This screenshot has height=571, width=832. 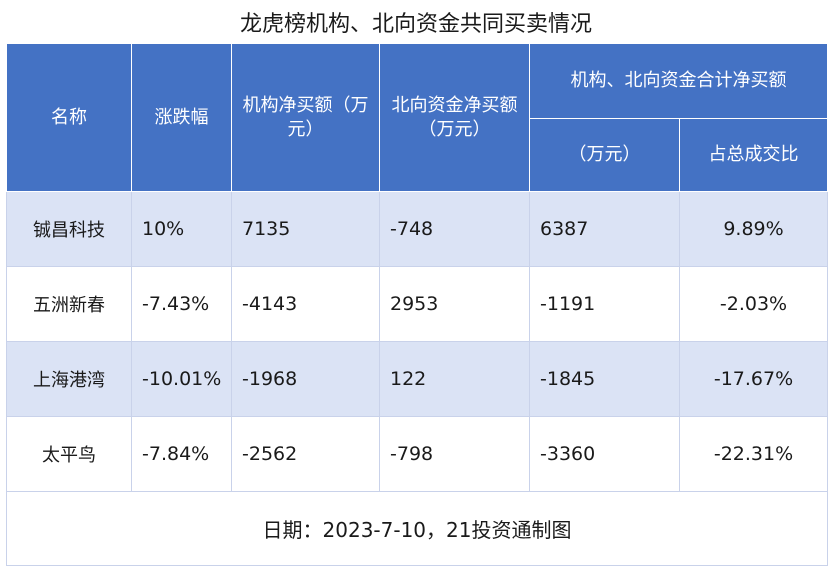 I want to click on table-row: 太平鸟 -7.84% -2562 -798 -3360 -22.31%, so click(x=417, y=454).